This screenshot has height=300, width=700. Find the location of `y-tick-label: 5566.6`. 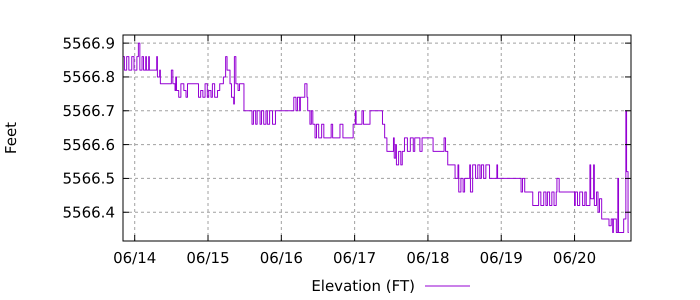

y-tick-label: 5566.6 is located at coordinates (88, 145).